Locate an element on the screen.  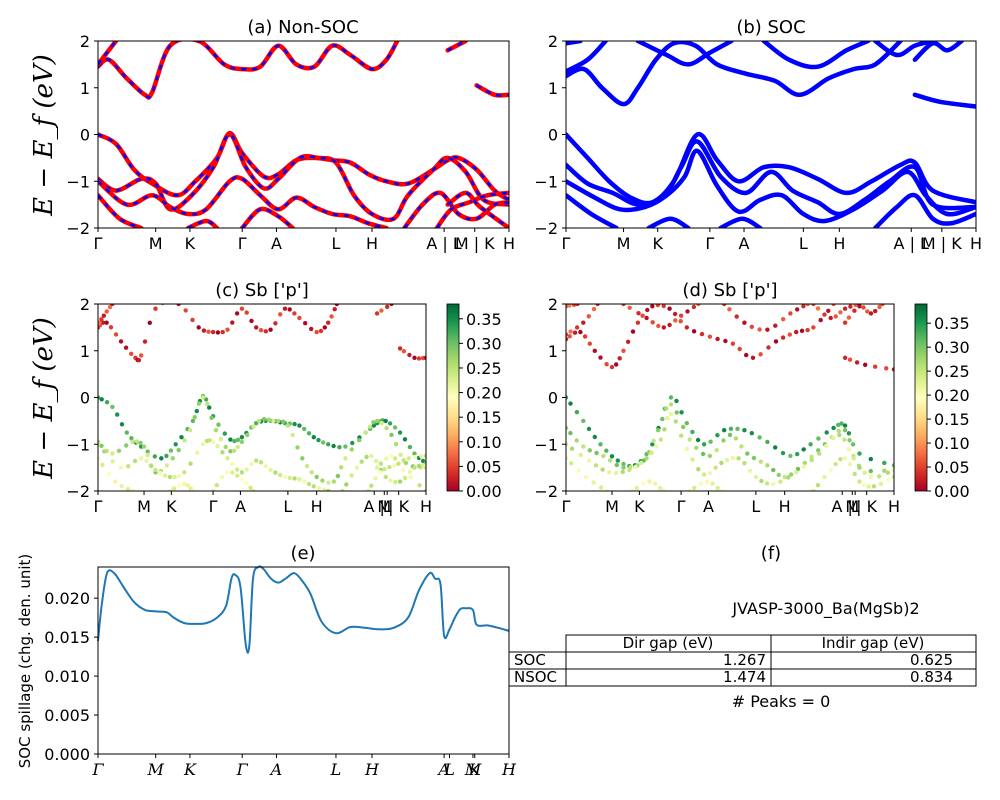
panel-c-ytick-label: 1 is located at coordinates (85, 351).